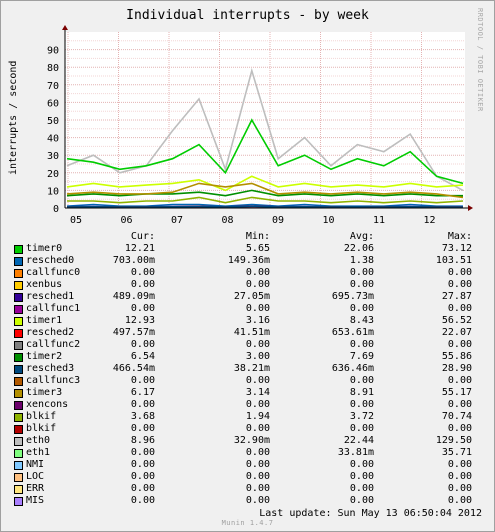 The image size is (495, 532). What do you see at coordinates (251, 440) in the screenshot?
I see `legend-min: 32.90m` at bounding box center [251, 440].